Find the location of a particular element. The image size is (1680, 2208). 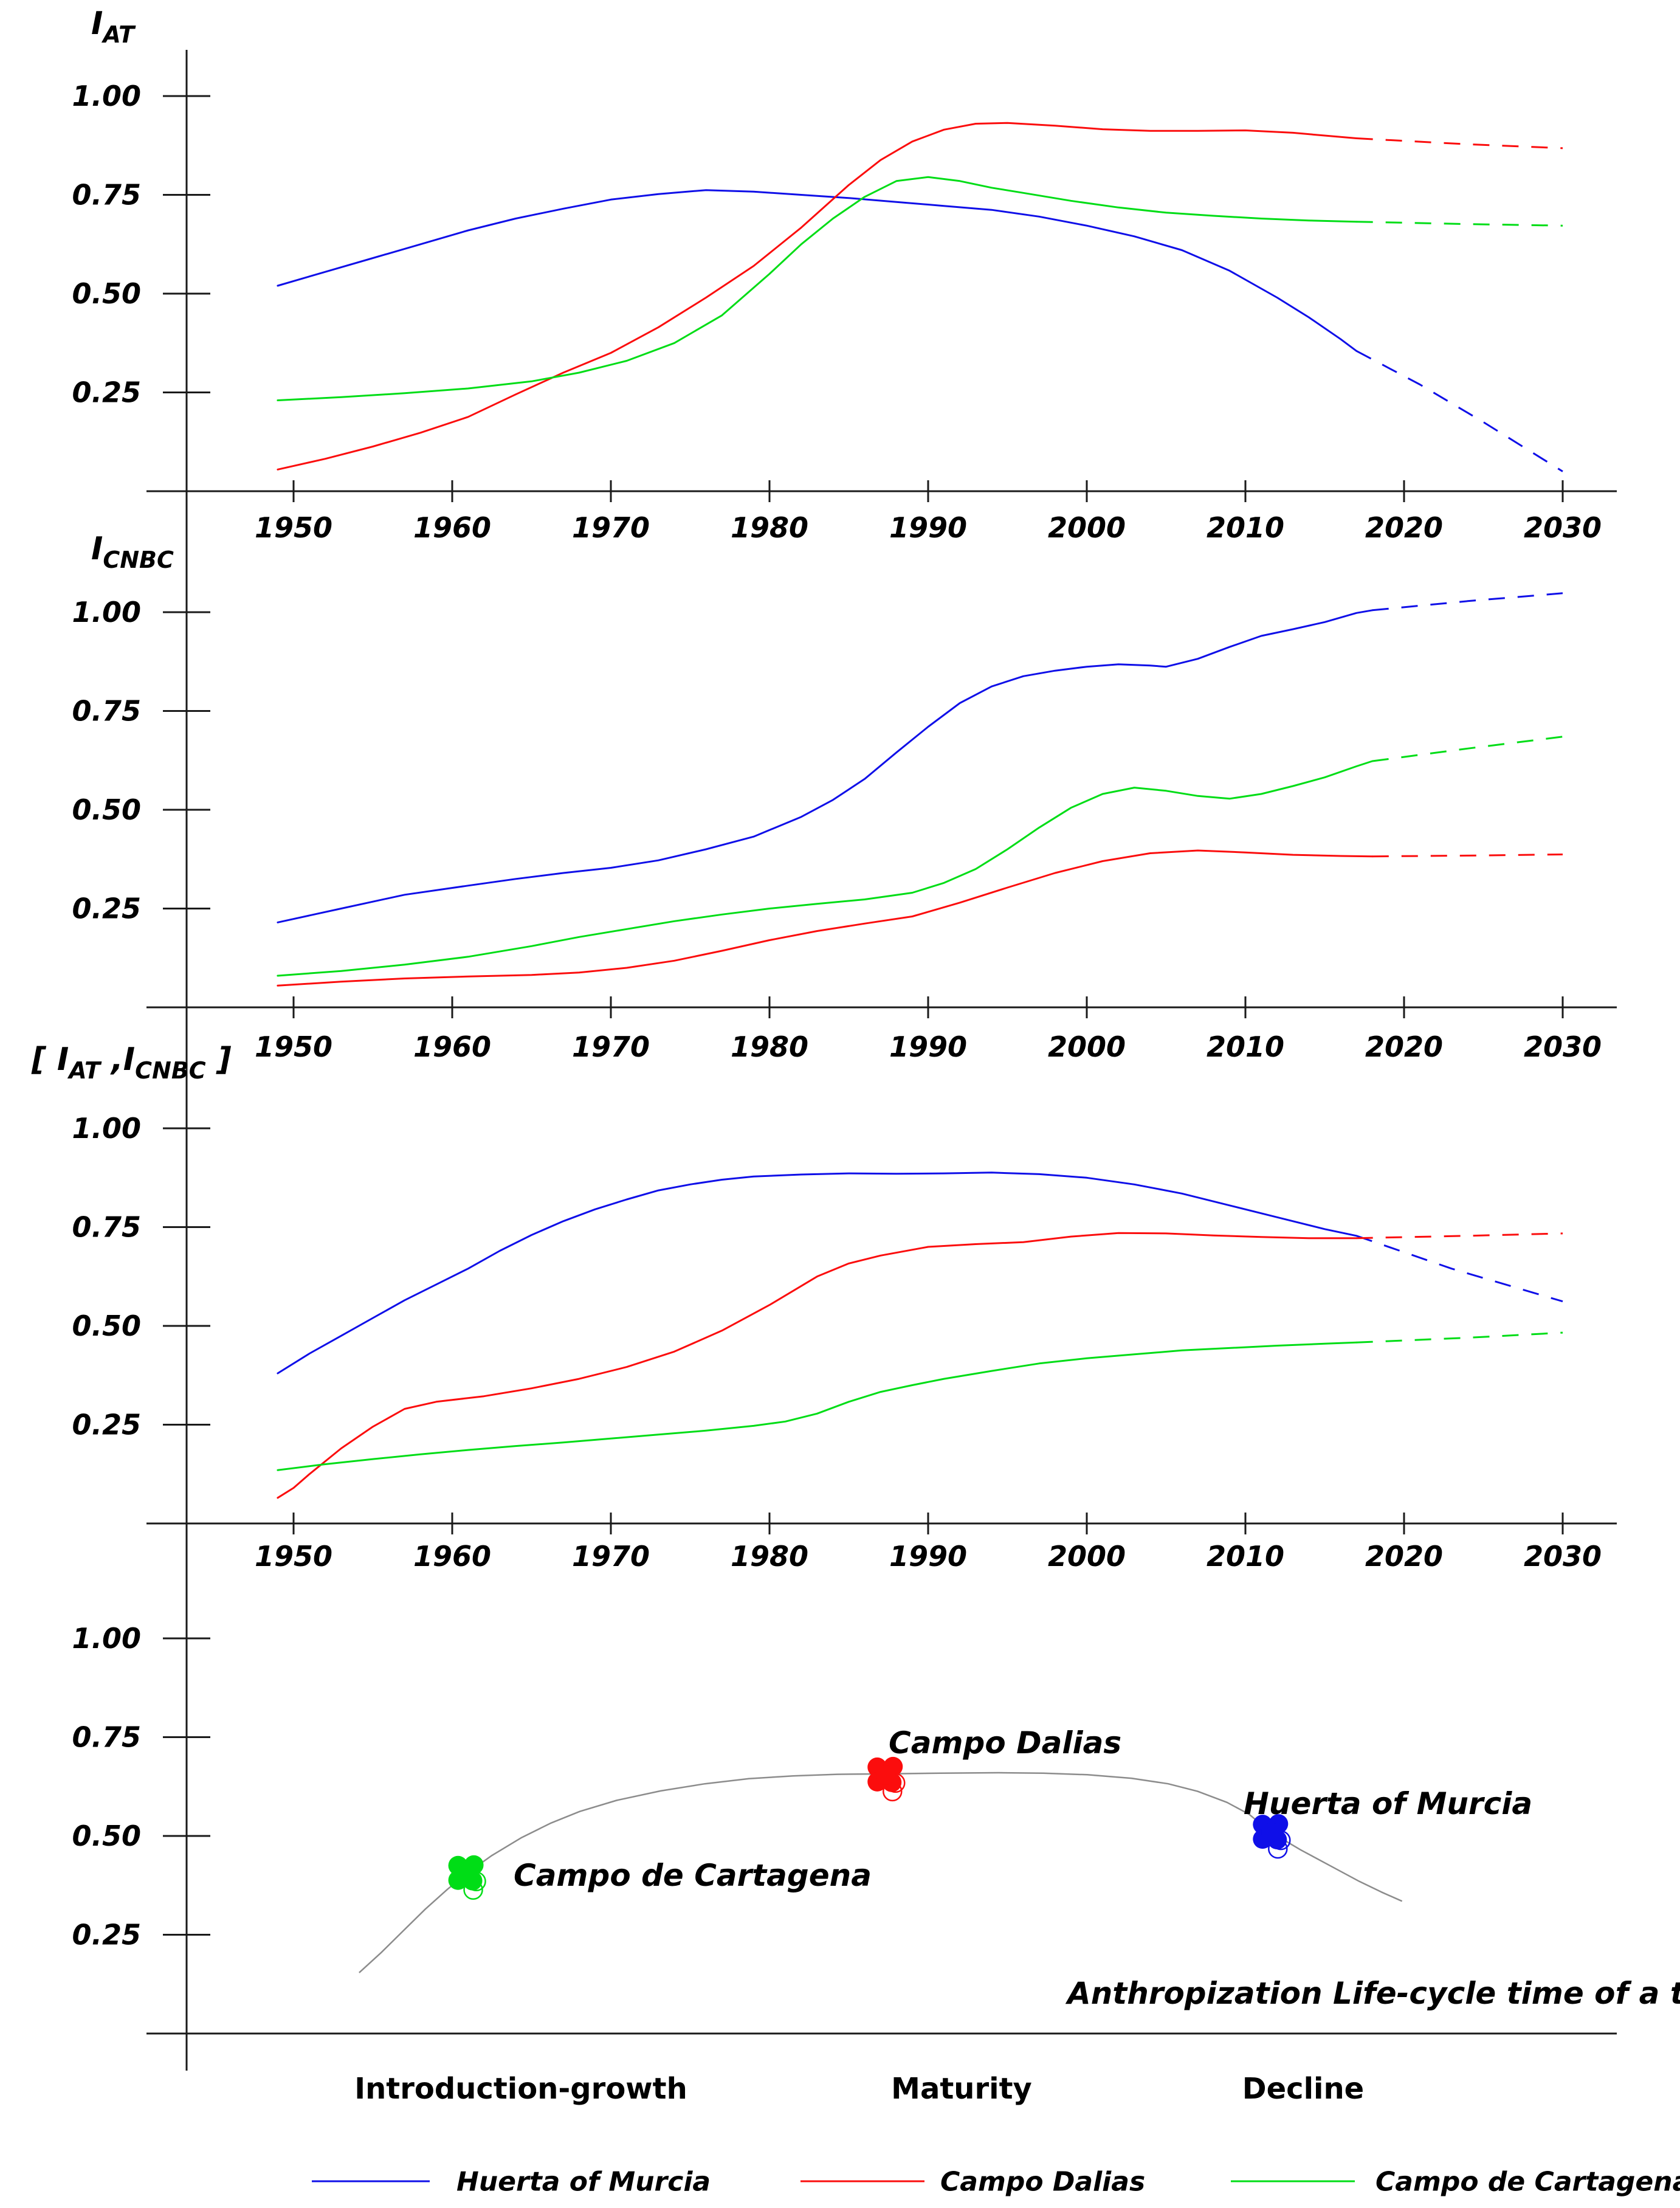

chart-3-year-label-1950: 1950 is located at coordinates (293, 1556).